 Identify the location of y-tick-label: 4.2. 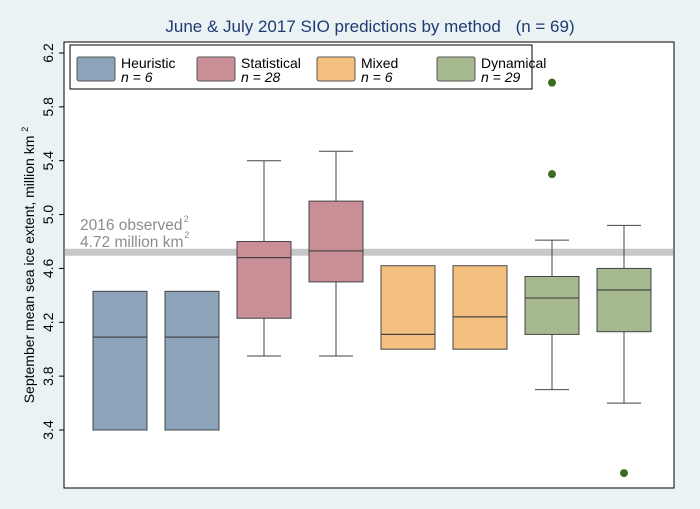
(48, 322).